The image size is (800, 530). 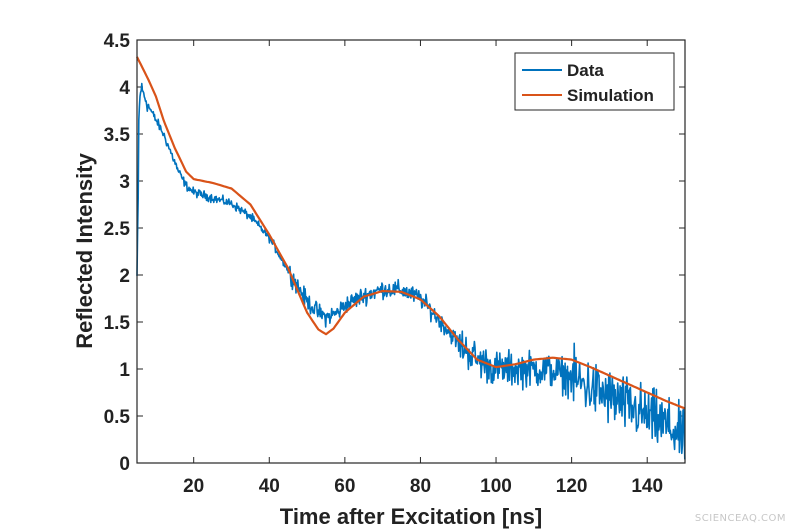 What do you see at coordinates (647, 486) in the screenshot?
I see `x-tick-label: 140` at bounding box center [647, 486].